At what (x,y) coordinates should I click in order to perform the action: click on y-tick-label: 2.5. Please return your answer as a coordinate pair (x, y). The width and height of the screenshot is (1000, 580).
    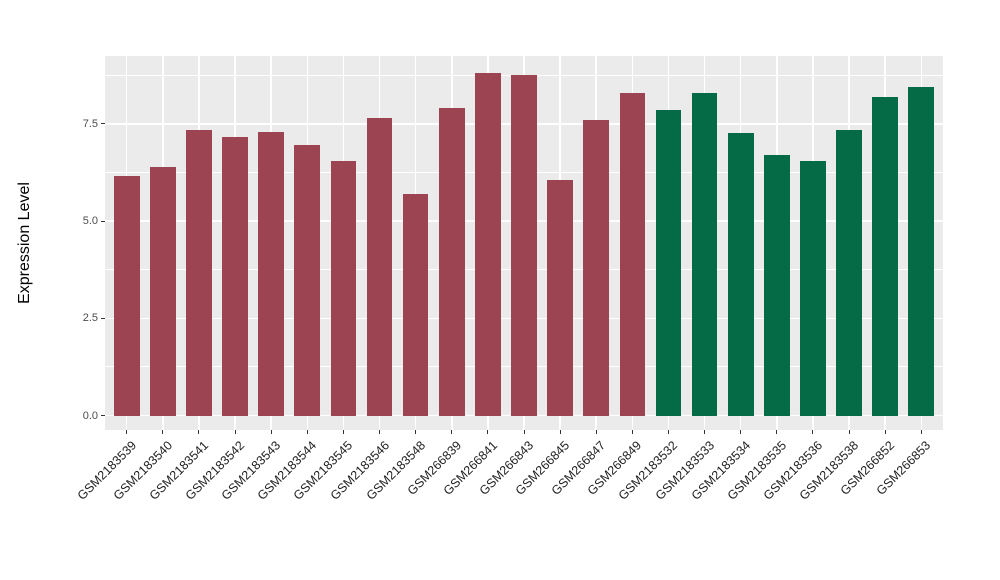
    Looking at the image, I should click on (90, 318).